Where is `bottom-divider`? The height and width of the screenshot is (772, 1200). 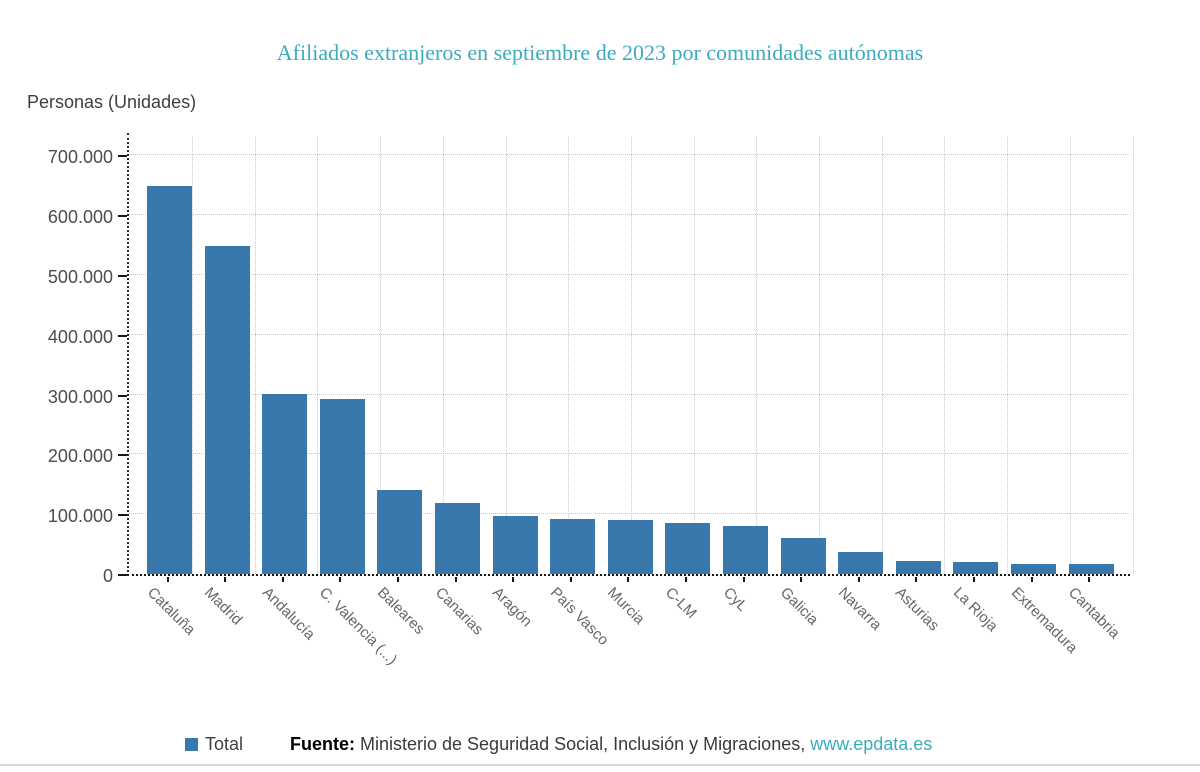
bottom-divider is located at coordinates (600, 765).